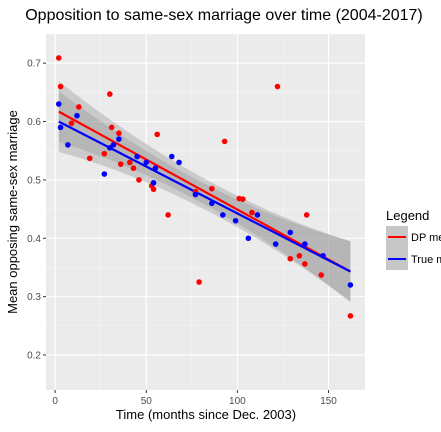  Describe the element at coordinates (34, 297) in the screenshot. I see `y-tick-label: 0.3` at that location.